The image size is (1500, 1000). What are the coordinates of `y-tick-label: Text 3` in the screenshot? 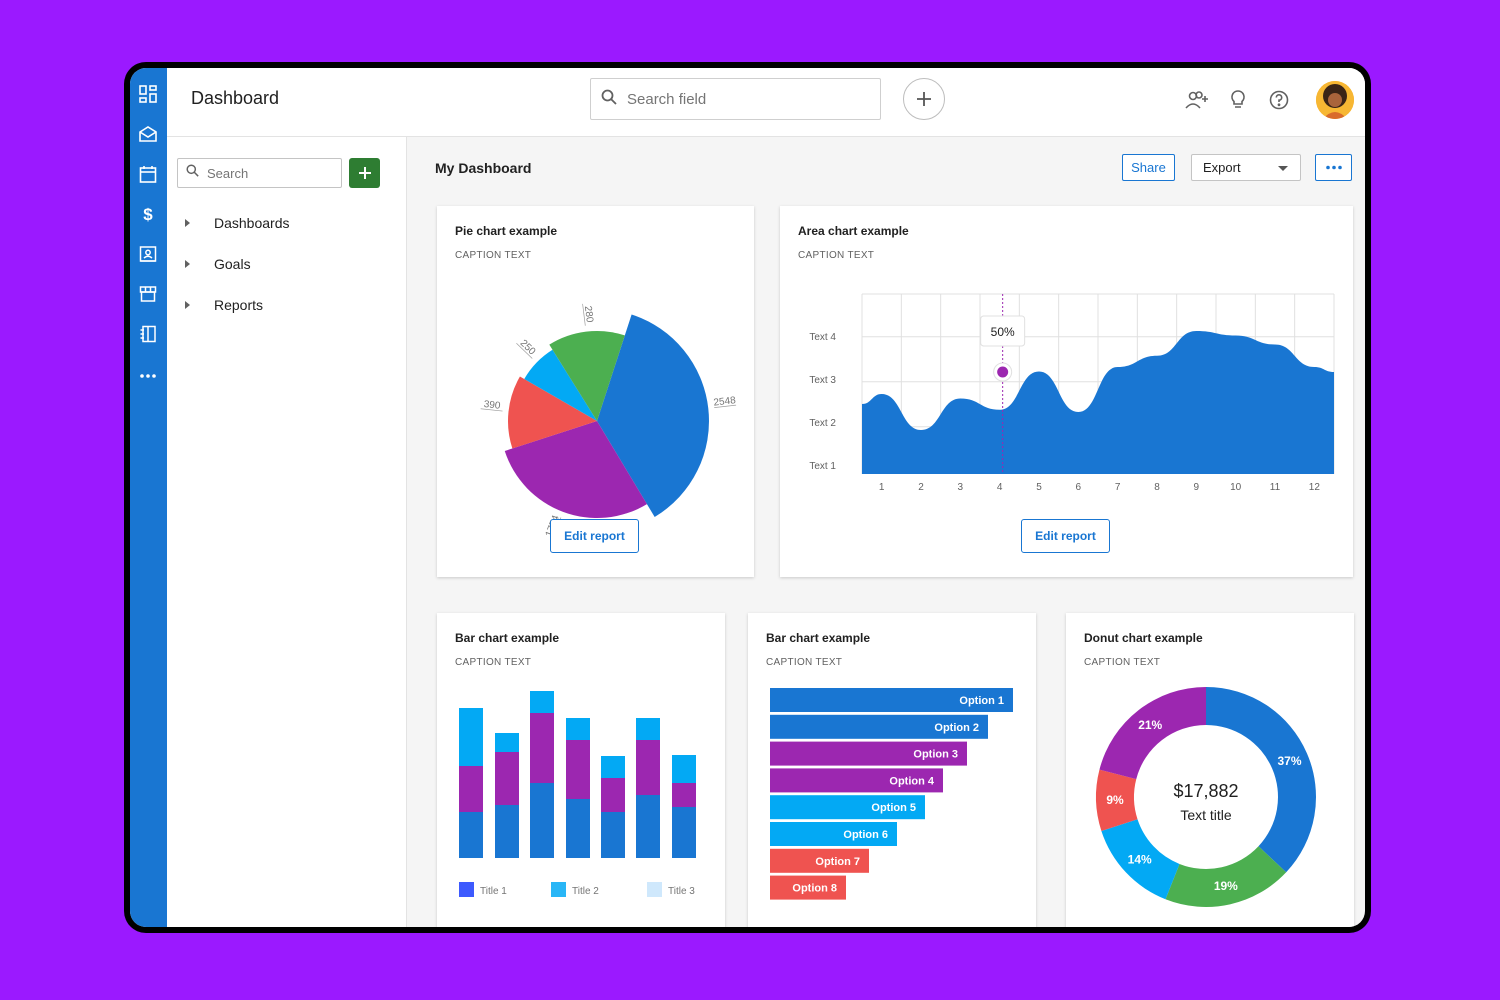 It's located at (822, 380).